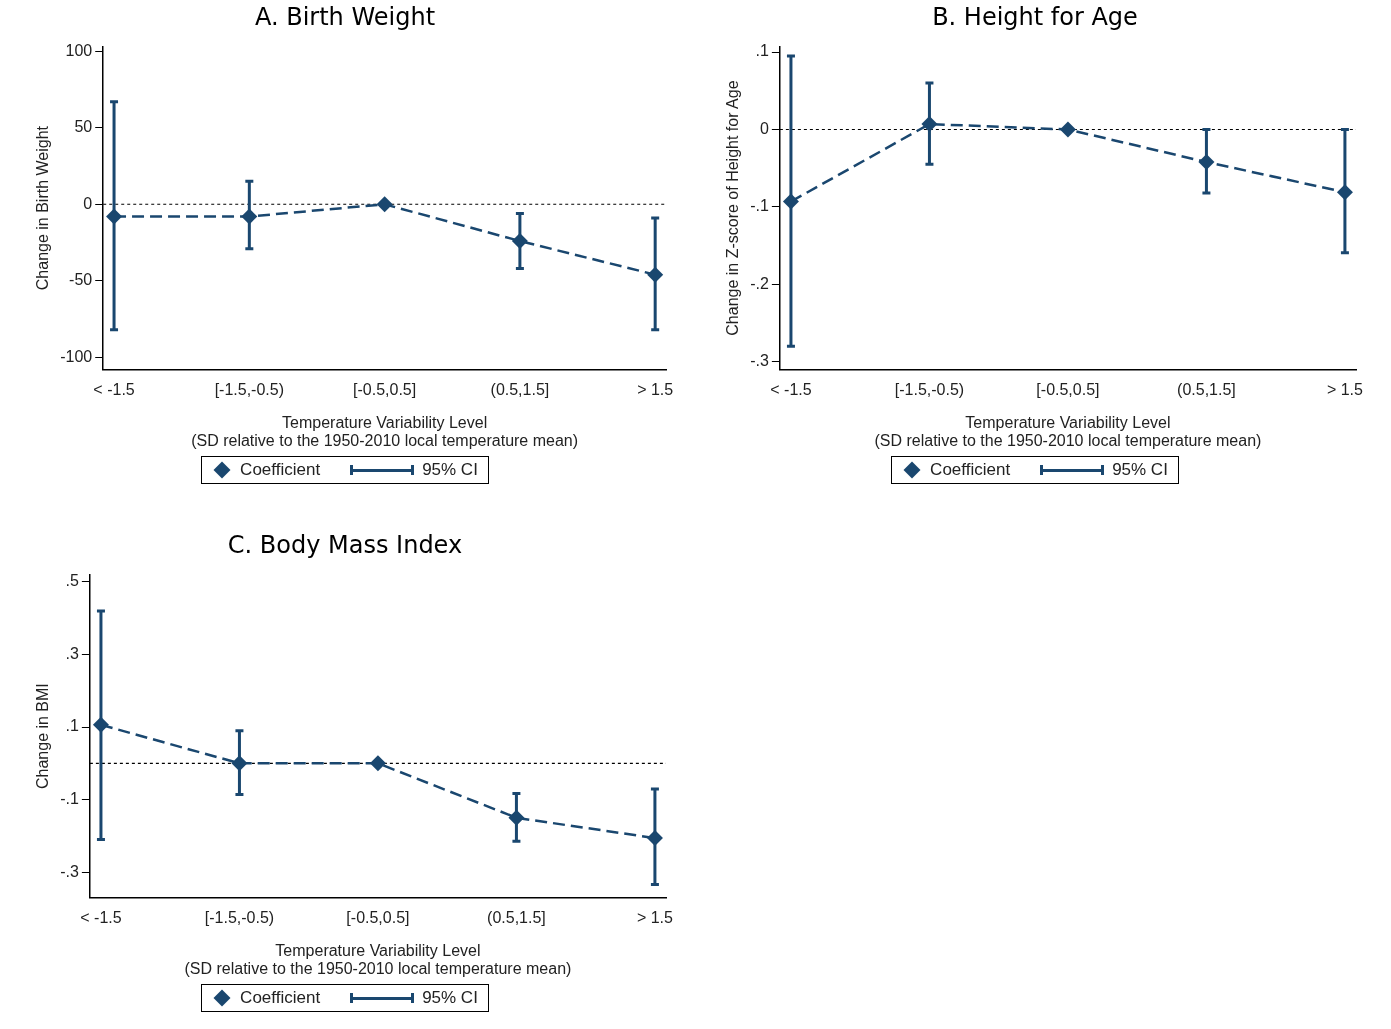  I want to click on chart-title: C. Body Mass Index, so click(345, 545).